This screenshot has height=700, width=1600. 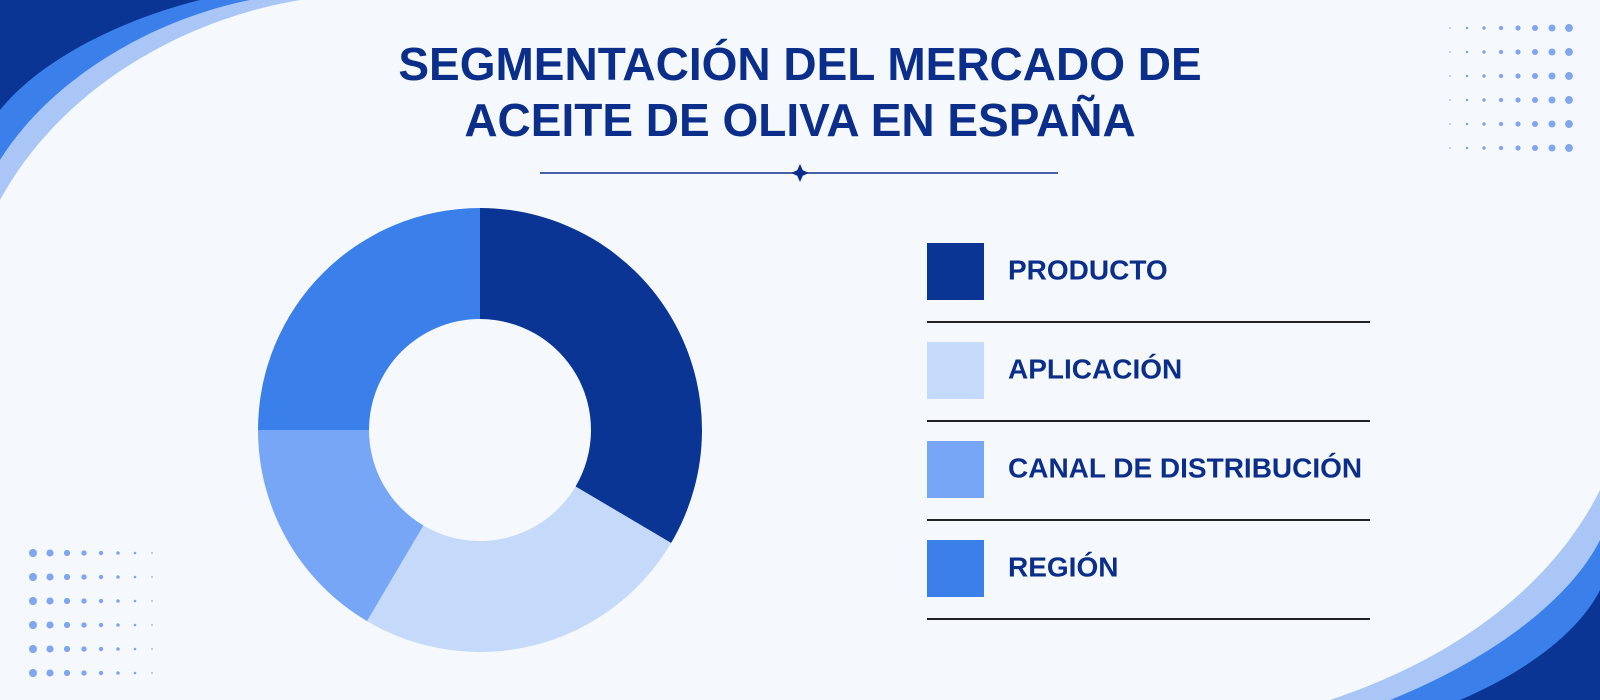 What do you see at coordinates (1063, 566) in the screenshot?
I see `legend-label: REGIÓN` at bounding box center [1063, 566].